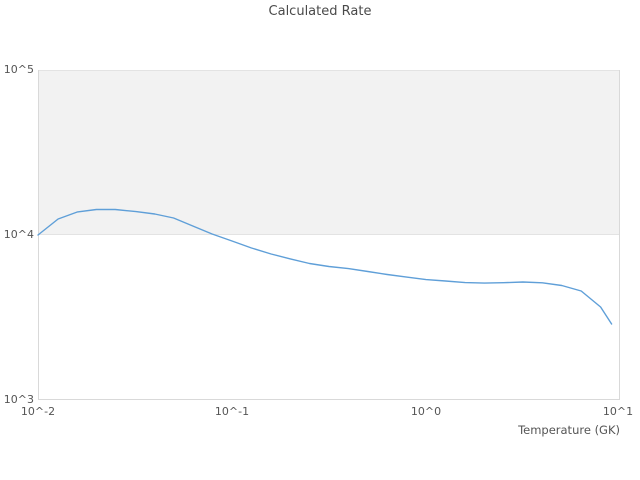 This screenshot has width=640, height=480. I want to click on x-axis-title: Temperature (GK), so click(569, 430).